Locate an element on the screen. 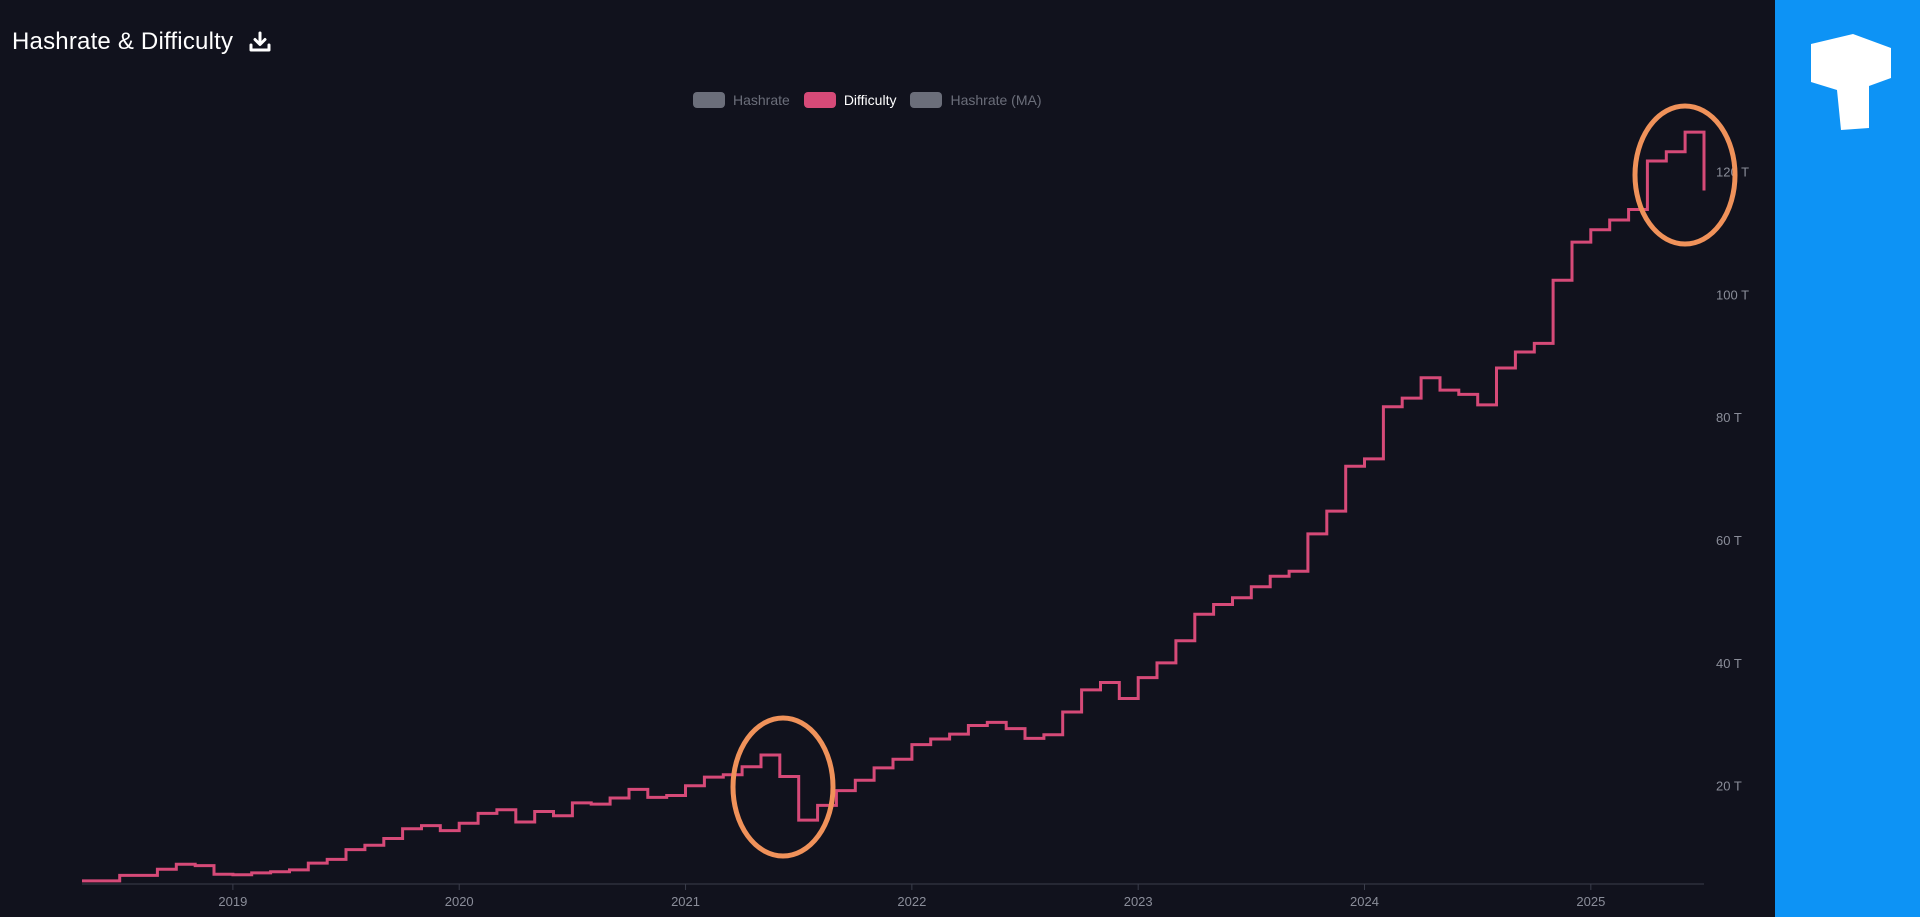 The image size is (1920, 917). x-tick-label: 2025 is located at coordinates (1590, 901).